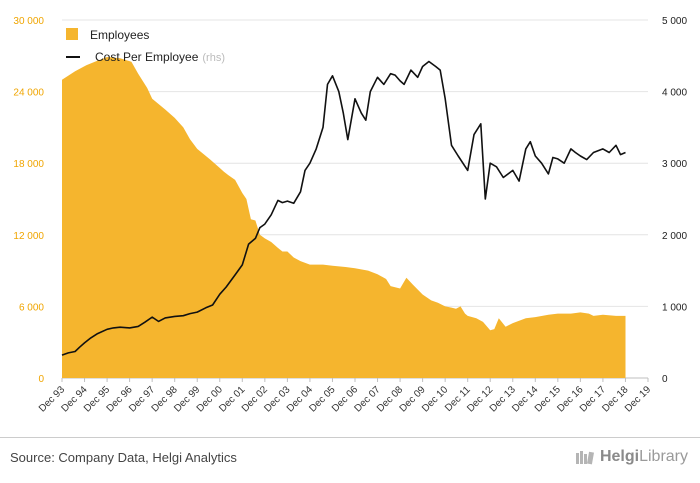  I want to click on legend-swatch-employees, so click(72, 34).